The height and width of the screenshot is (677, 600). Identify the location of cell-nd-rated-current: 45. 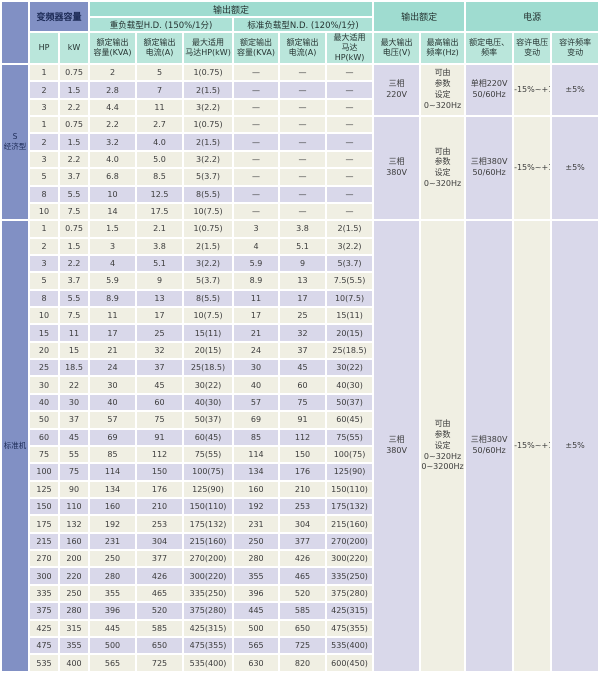
(303, 368).